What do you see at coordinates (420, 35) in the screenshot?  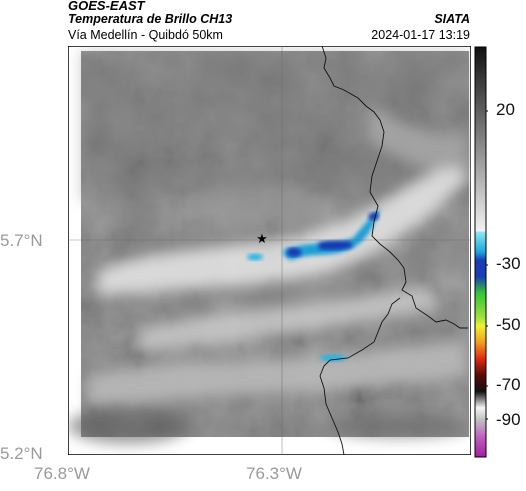 I see `datetime-label: 2024-01-17 13:19` at bounding box center [420, 35].